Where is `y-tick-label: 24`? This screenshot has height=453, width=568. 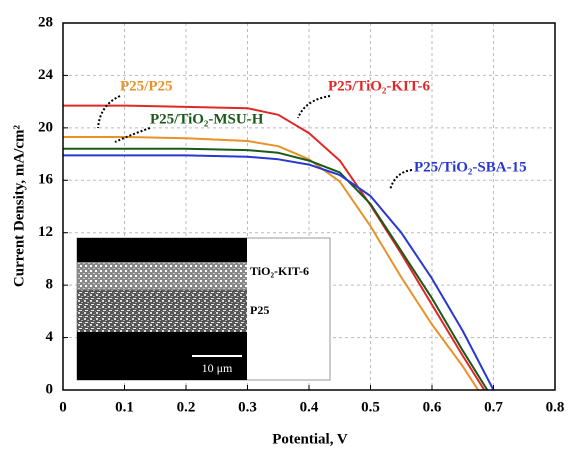 y-tick-label: 24 is located at coordinates (46, 75).